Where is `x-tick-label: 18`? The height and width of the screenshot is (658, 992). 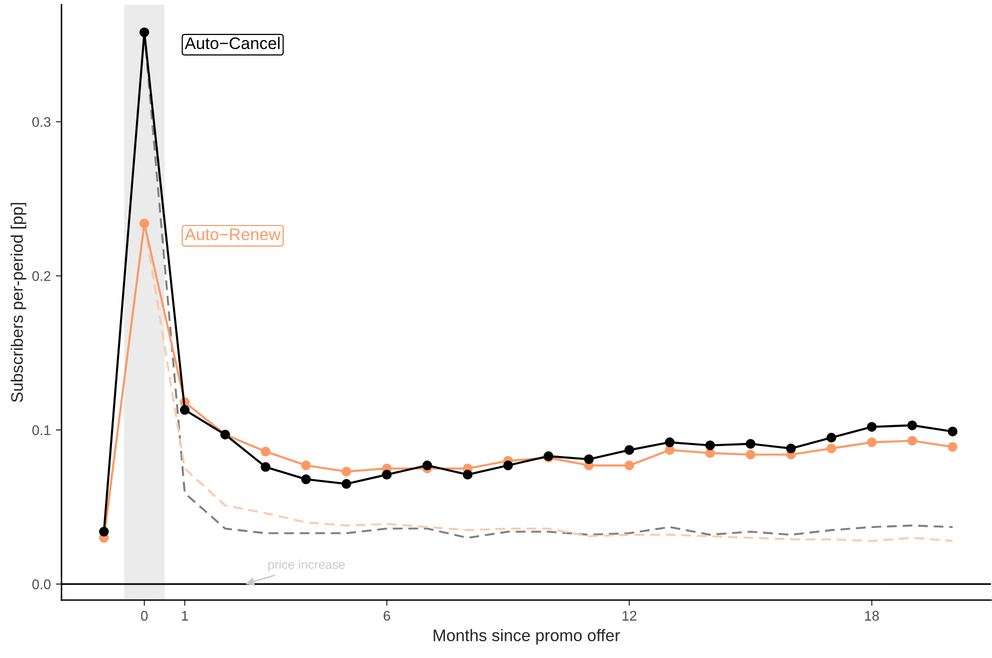
x-tick-label: 18 is located at coordinates (872, 615).